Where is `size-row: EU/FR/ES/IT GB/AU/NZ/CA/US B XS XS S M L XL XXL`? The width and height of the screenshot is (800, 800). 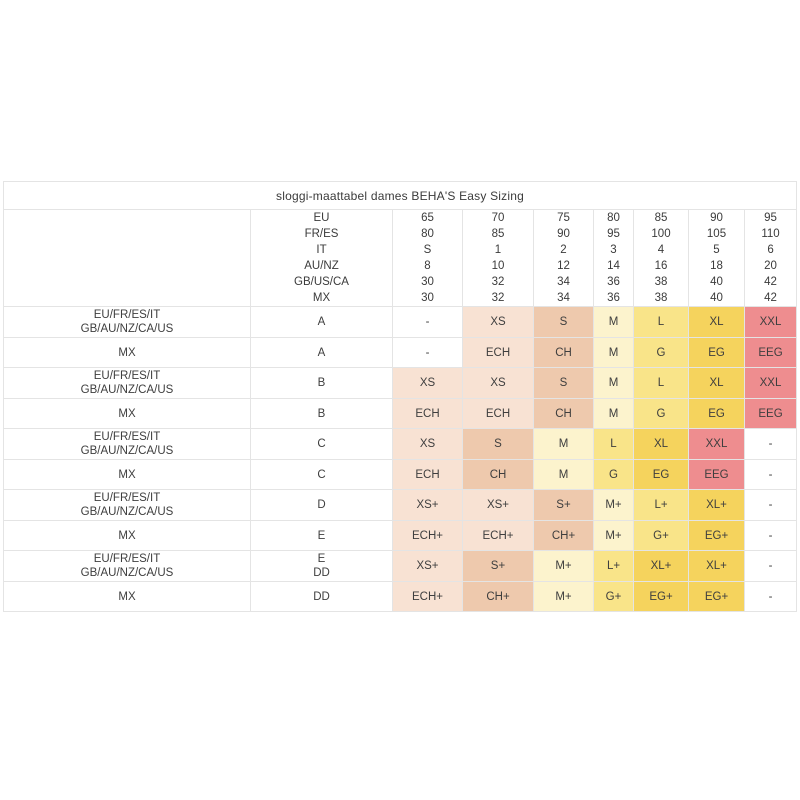
size-row: EU/FR/ES/IT GB/AU/NZ/CA/US B XS XS S M L XL XXL is located at coordinates (400, 383).